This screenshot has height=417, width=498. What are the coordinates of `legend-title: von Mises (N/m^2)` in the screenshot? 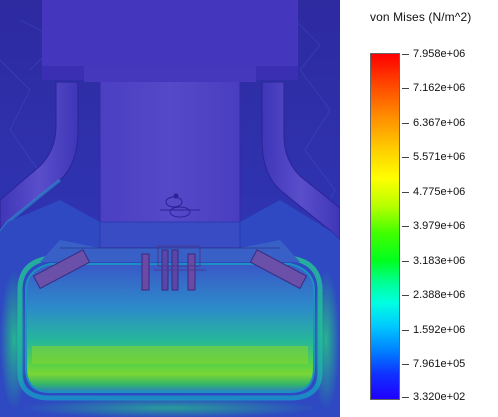 It's located at (421, 17).